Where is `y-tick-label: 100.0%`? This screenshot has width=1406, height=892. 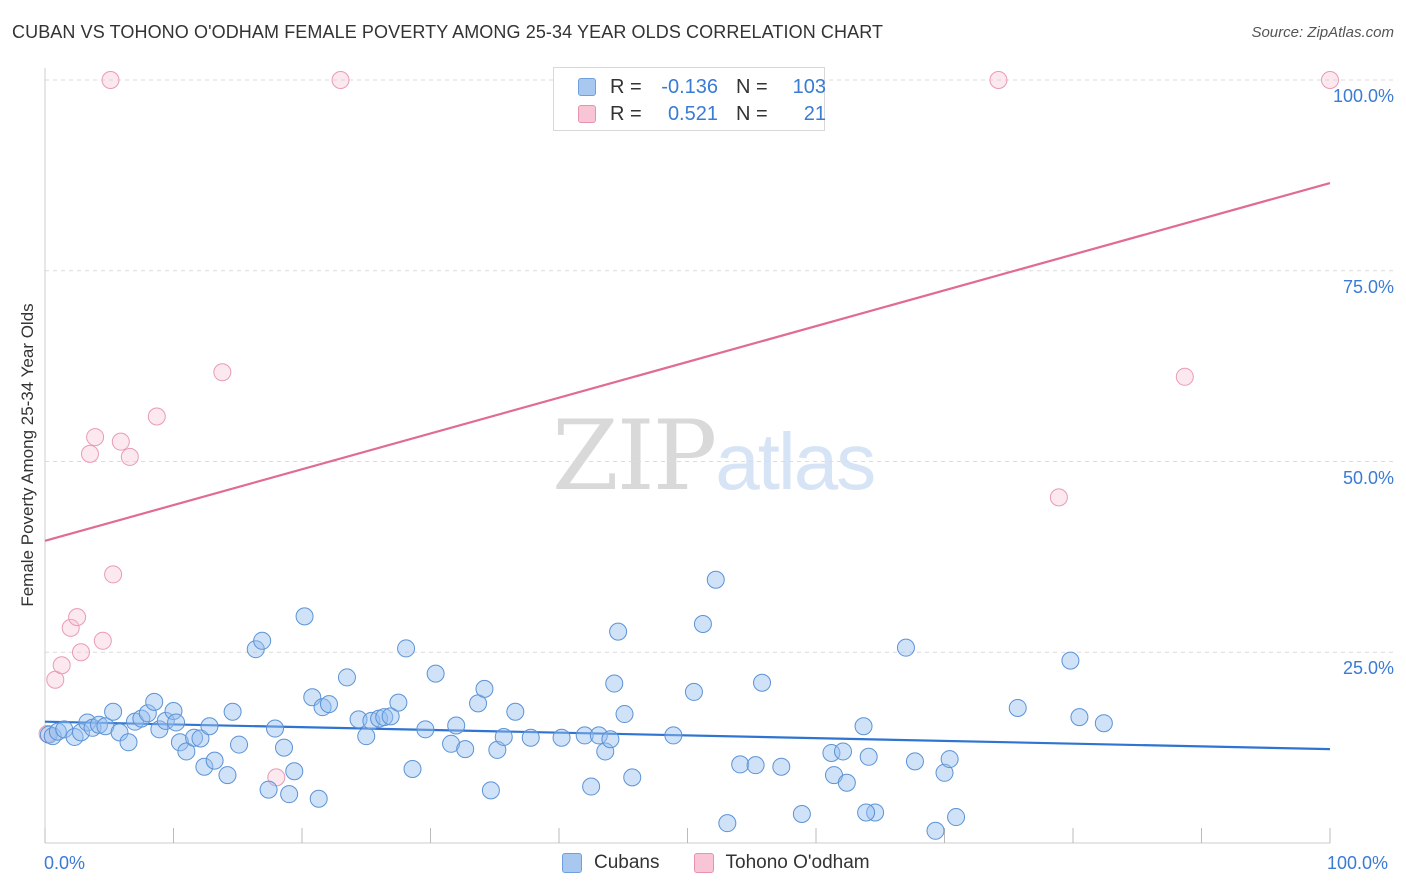 y-tick-label: 100.0% is located at coordinates (1363, 96).